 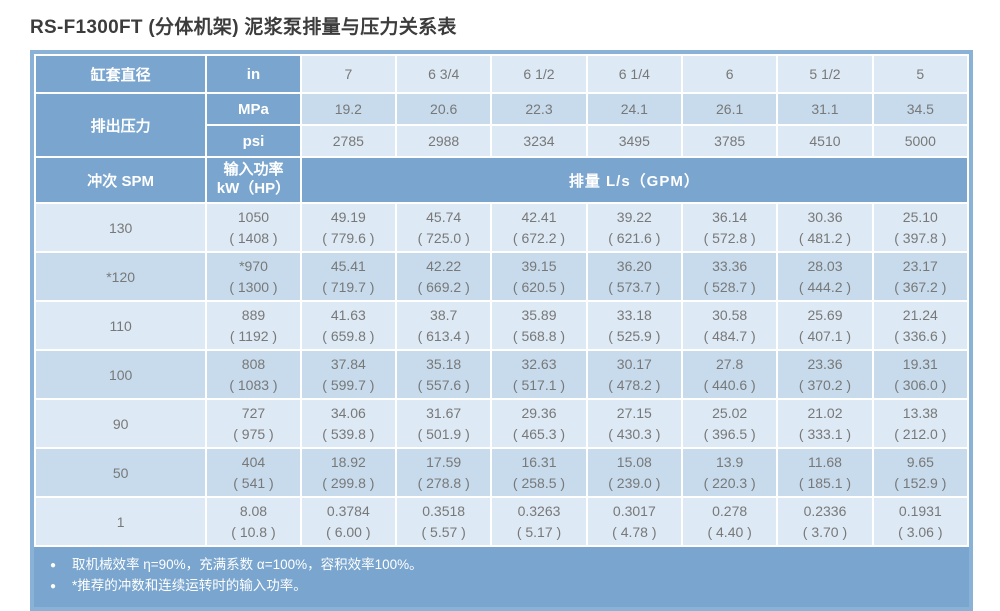 I want to click on flow-cell: 30.36 ( 481.2 ), so click(x=825, y=227).